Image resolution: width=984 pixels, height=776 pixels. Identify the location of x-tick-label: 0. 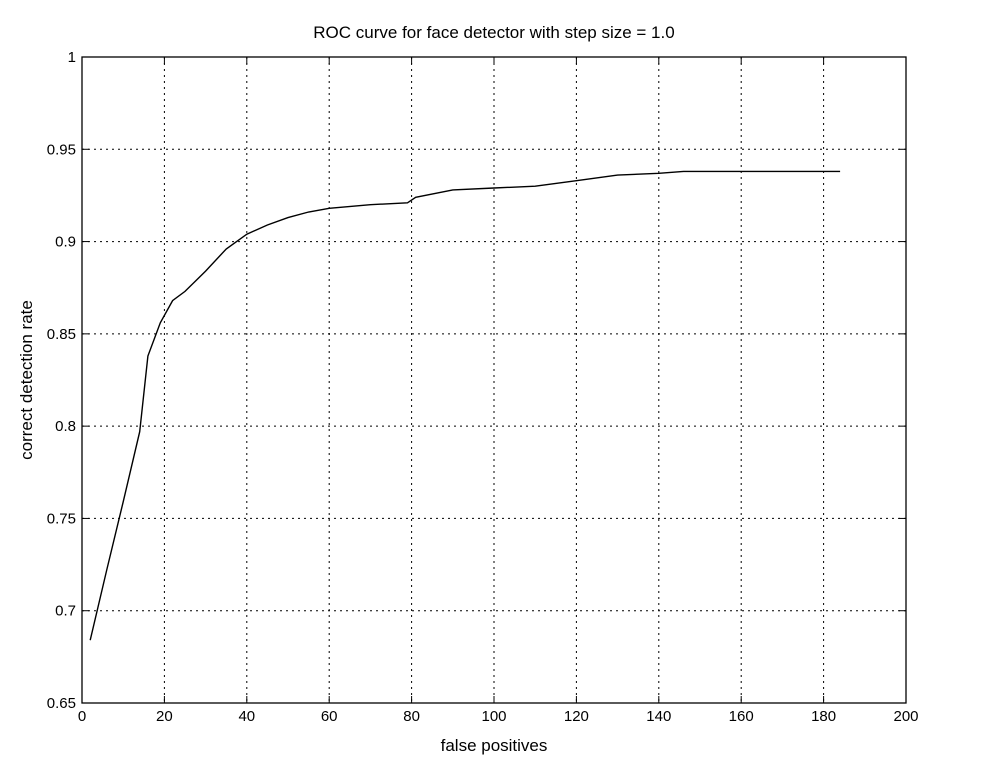
(82, 716).